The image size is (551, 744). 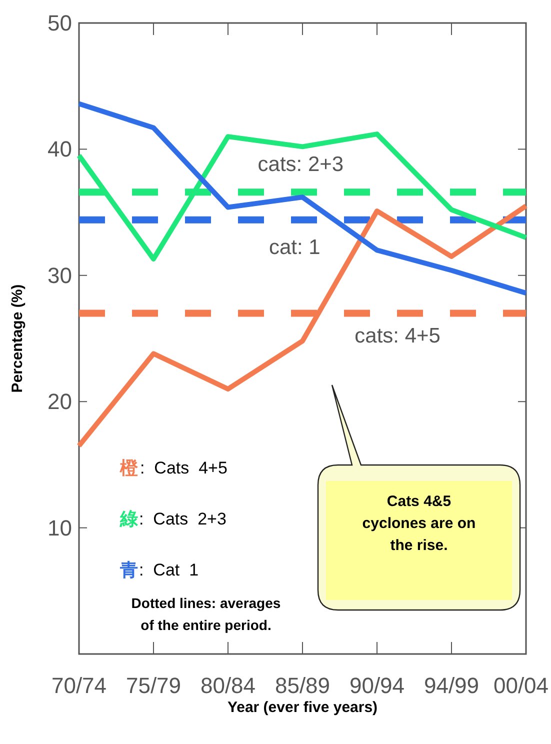 What do you see at coordinates (17, 338) in the screenshot?
I see `y-axis-title: Percentage (%)` at bounding box center [17, 338].